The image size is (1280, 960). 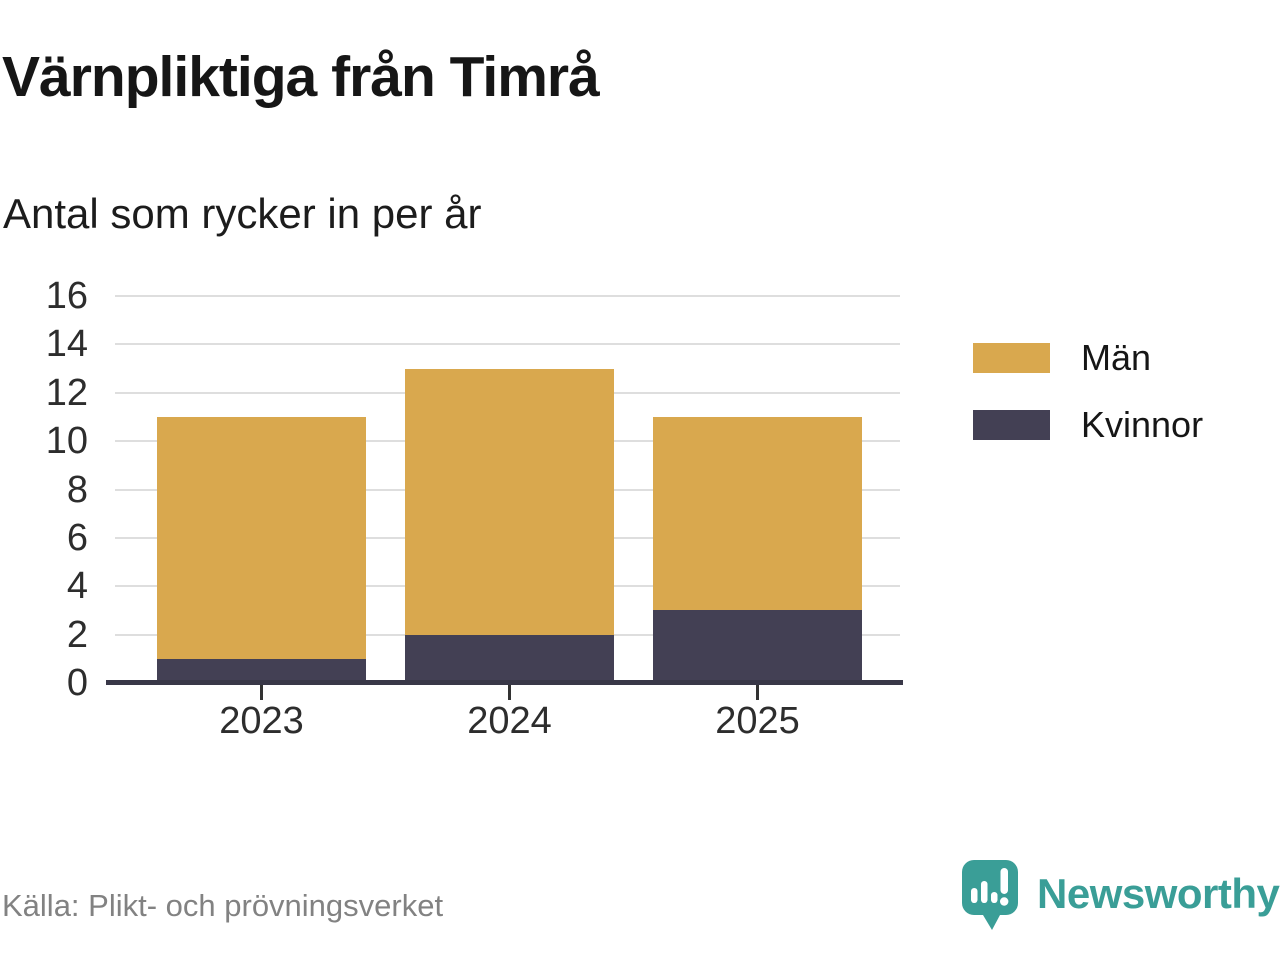 What do you see at coordinates (757, 692) in the screenshot?
I see `x-tick-2025` at bounding box center [757, 692].